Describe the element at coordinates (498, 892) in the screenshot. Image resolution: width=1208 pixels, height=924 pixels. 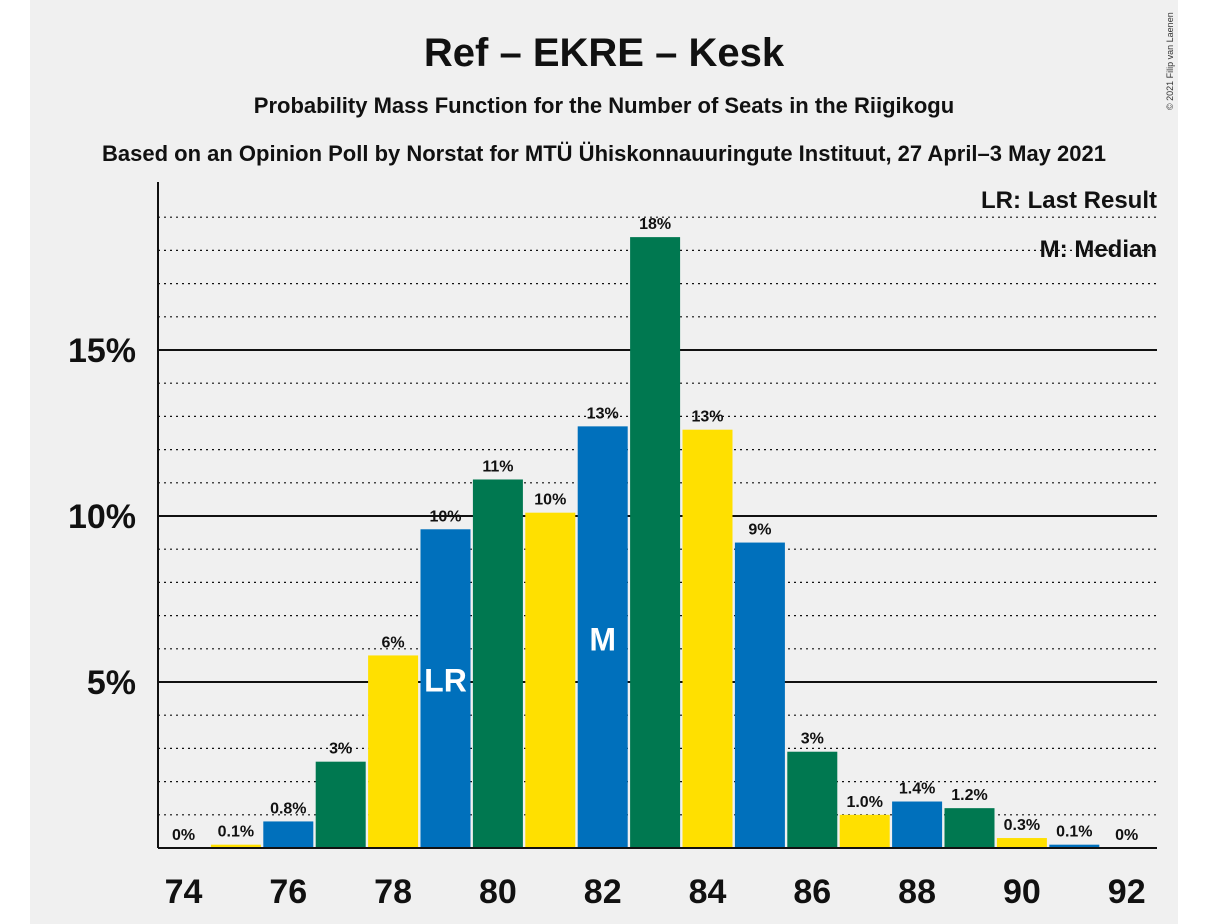
I see `x-tick-label-80: 80` at that location.